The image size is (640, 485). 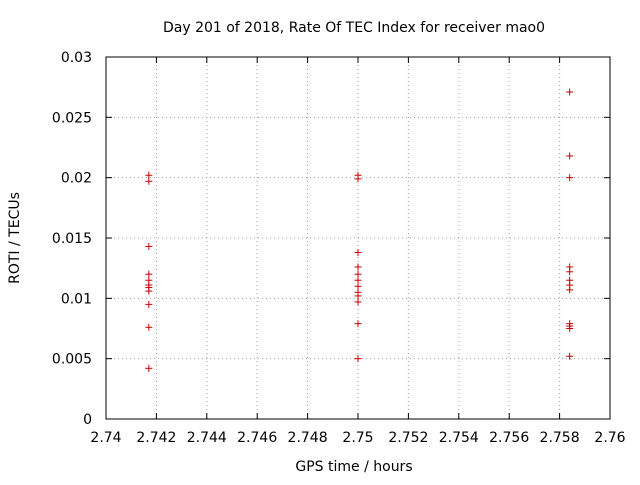 What do you see at coordinates (76, 58) in the screenshot?
I see `y-tick-label: 0.03` at bounding box center [76, 58].